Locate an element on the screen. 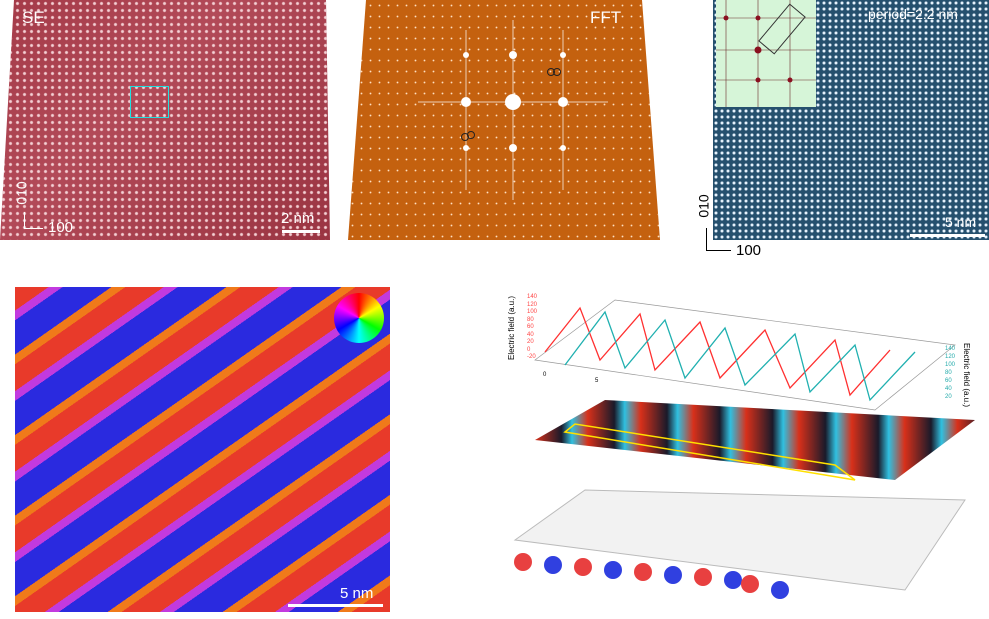  fft-label: FFT is located at coordinates (606, 17).